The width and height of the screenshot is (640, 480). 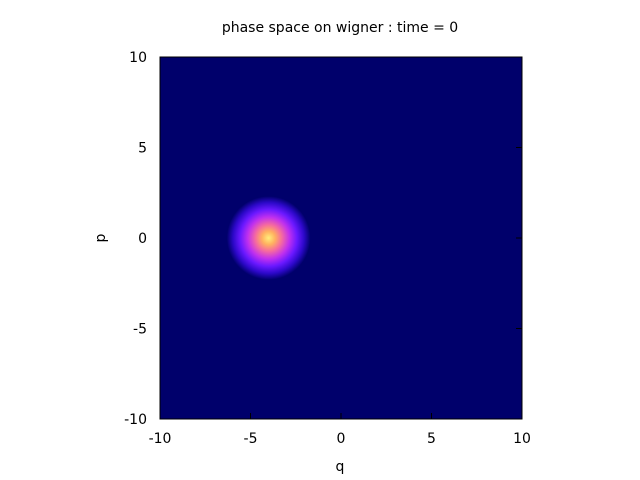 I want to click on y-tick-label: -5, so click(x=140, y=330).